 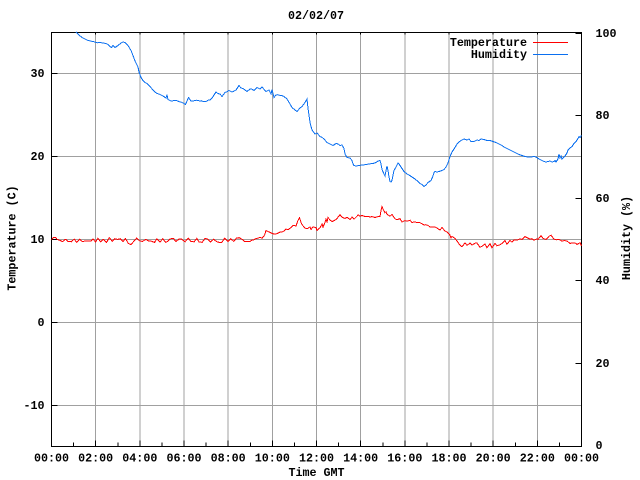 What do you see at coordinates (404, 459) in the screenshot?
I see `svg-text: 16:00` at bounding box center [404, 459].